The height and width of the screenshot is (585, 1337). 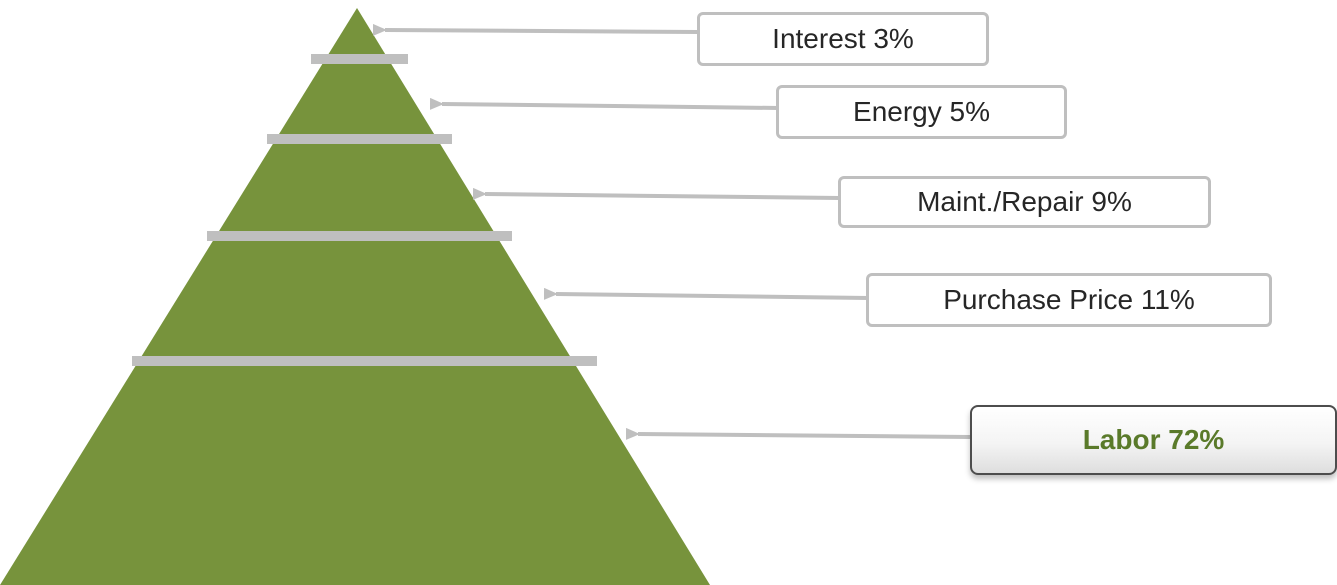 What do you see at coordinates (604, 103) in the screenshot?
I see `arrow-energy` at bounding box center [604, 103].